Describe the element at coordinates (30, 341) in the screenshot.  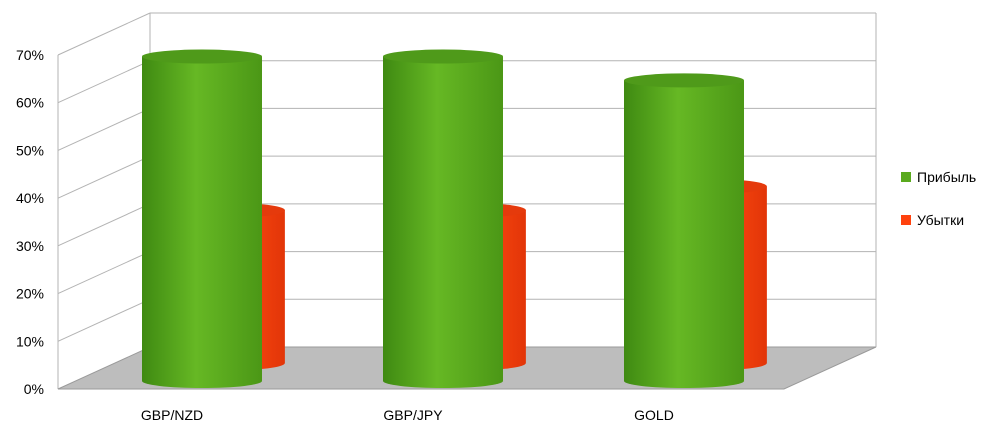
I see `y-tick-label: 10%` at that location.